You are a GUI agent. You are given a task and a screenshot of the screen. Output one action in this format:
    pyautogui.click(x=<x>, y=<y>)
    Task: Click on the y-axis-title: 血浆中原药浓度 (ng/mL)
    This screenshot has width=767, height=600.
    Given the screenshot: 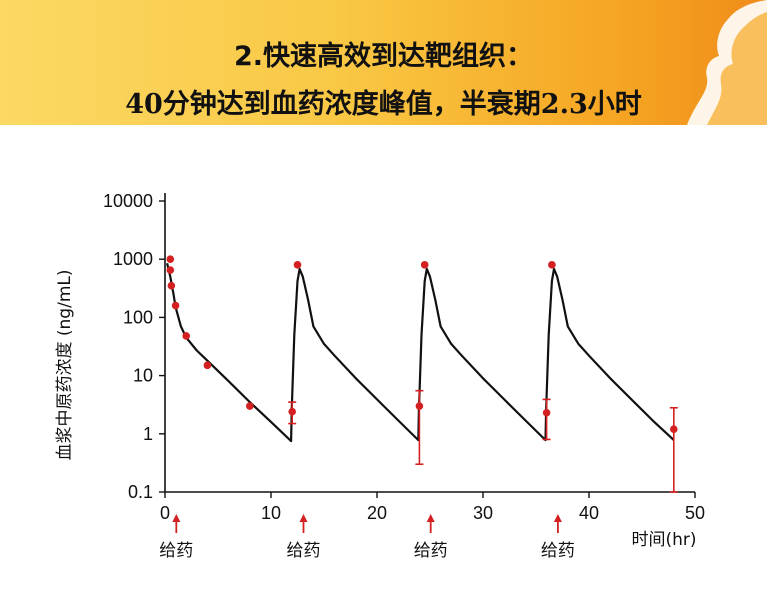 What is the action you would take?
    pyautogui.click(x=65, y=365)
    